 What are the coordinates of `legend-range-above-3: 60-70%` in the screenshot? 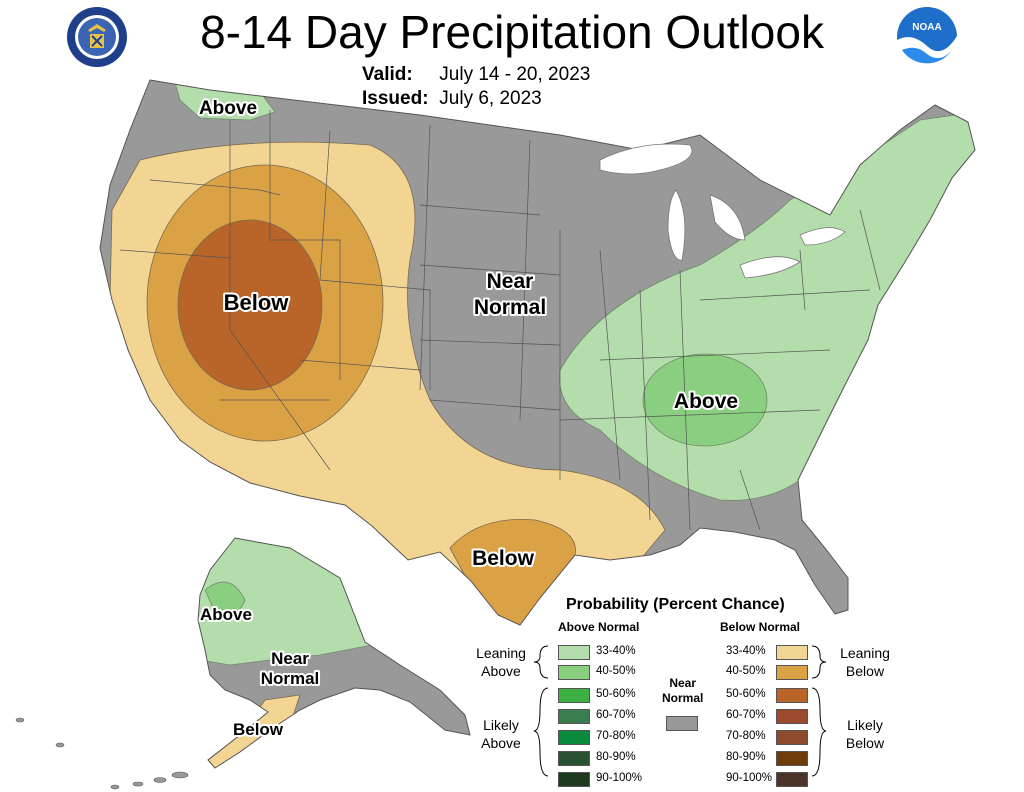 It's located at (616, 715).